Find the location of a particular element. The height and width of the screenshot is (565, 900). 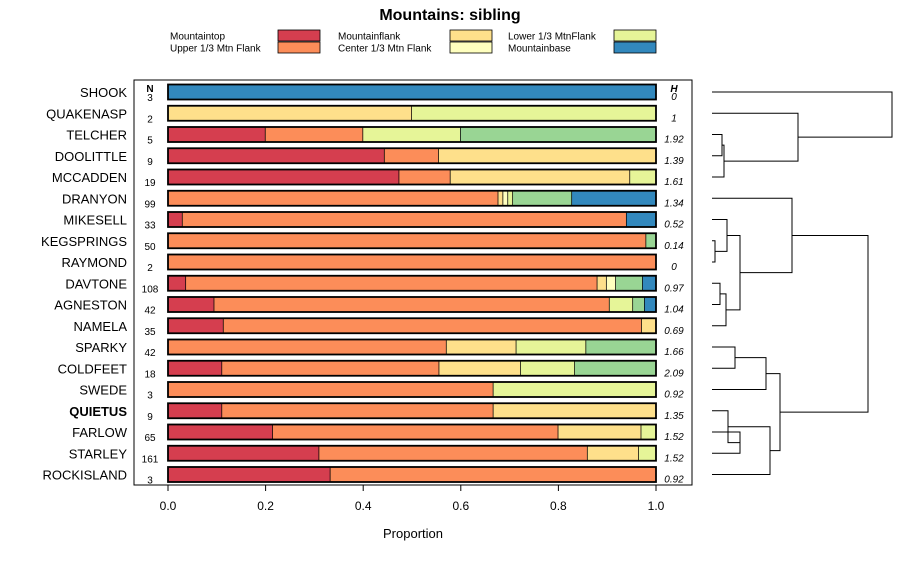

h-value: 2.09 is located at coordinates (673, 373).